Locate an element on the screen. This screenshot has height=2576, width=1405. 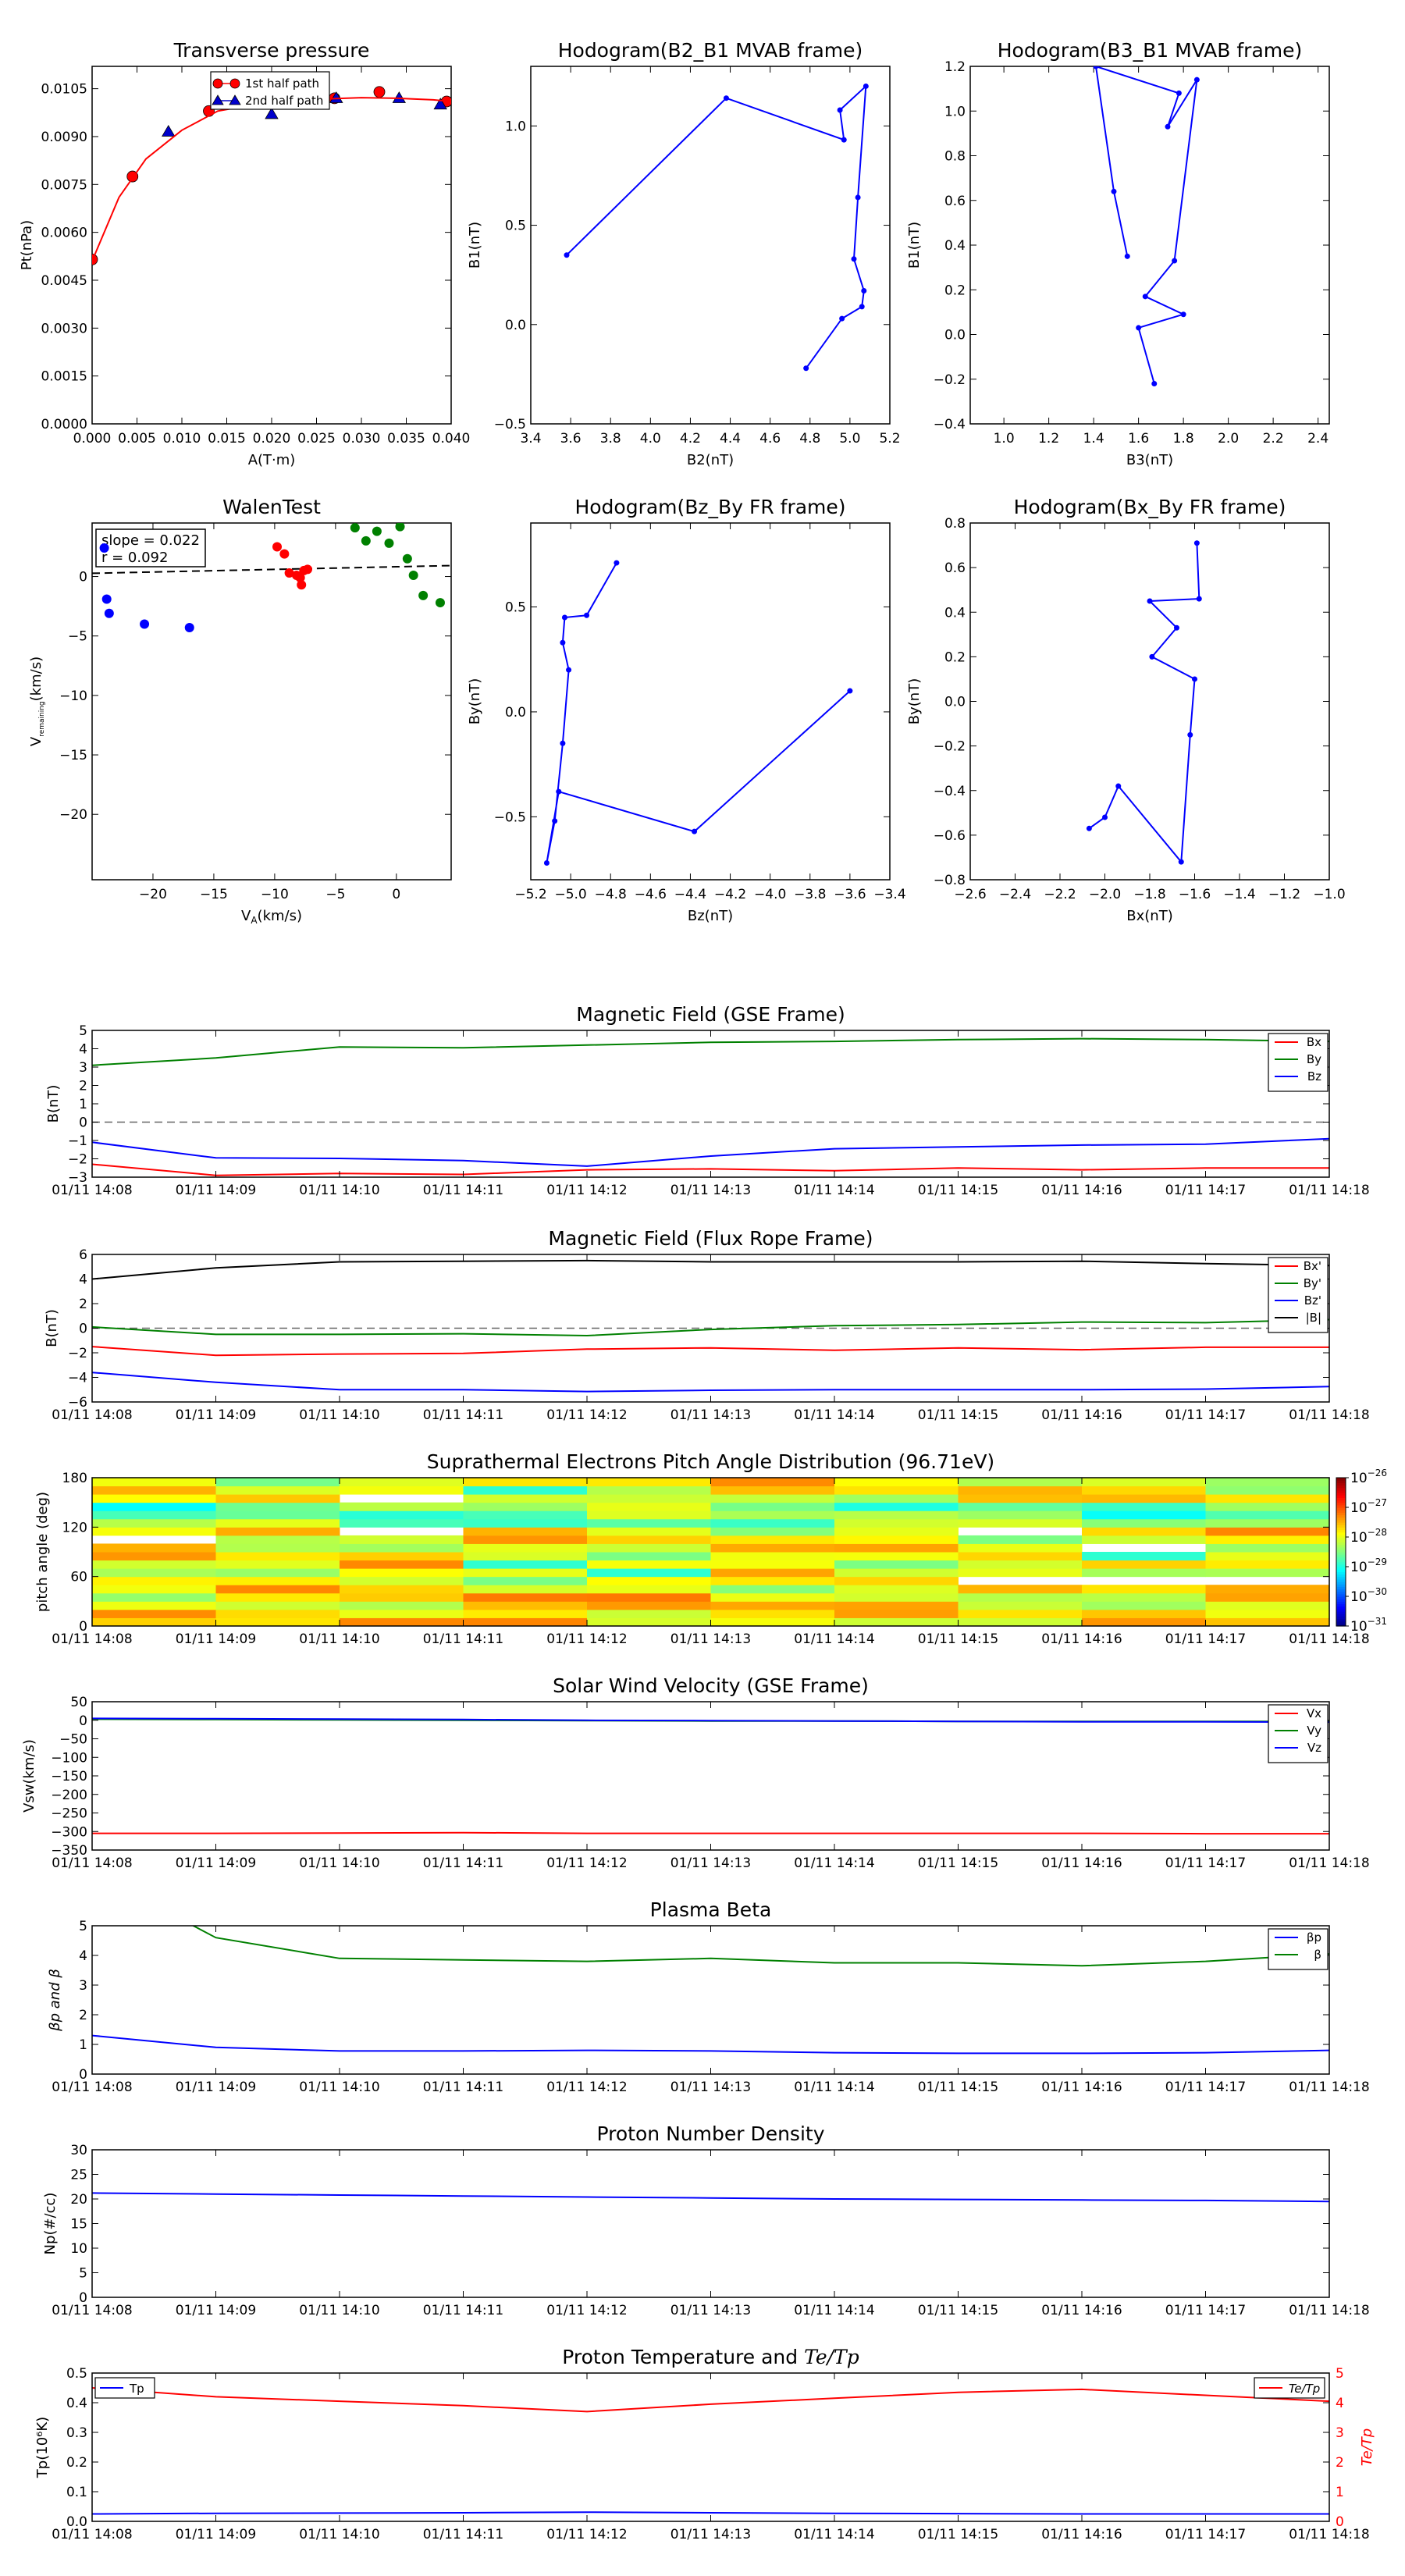
x-tick-label: −4.6 is located at coordinates (651, 894).